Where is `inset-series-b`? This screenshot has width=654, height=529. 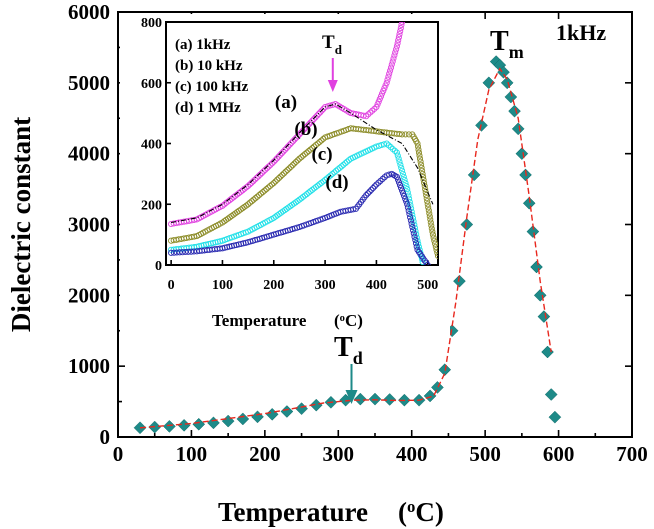 inset-series-b is located at coordinates (303, 192).